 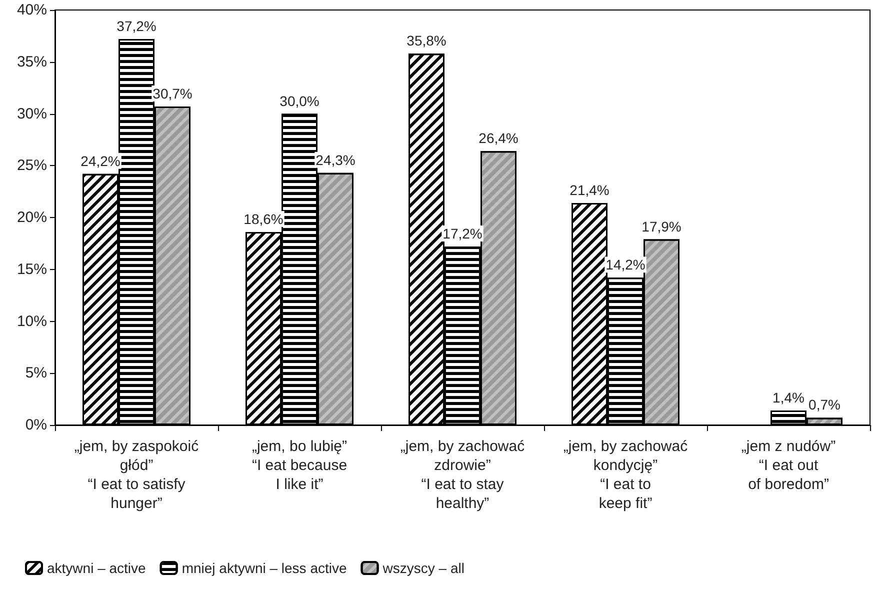 I want to click on y-tick-label: 20%, so click(x=31, y=217).